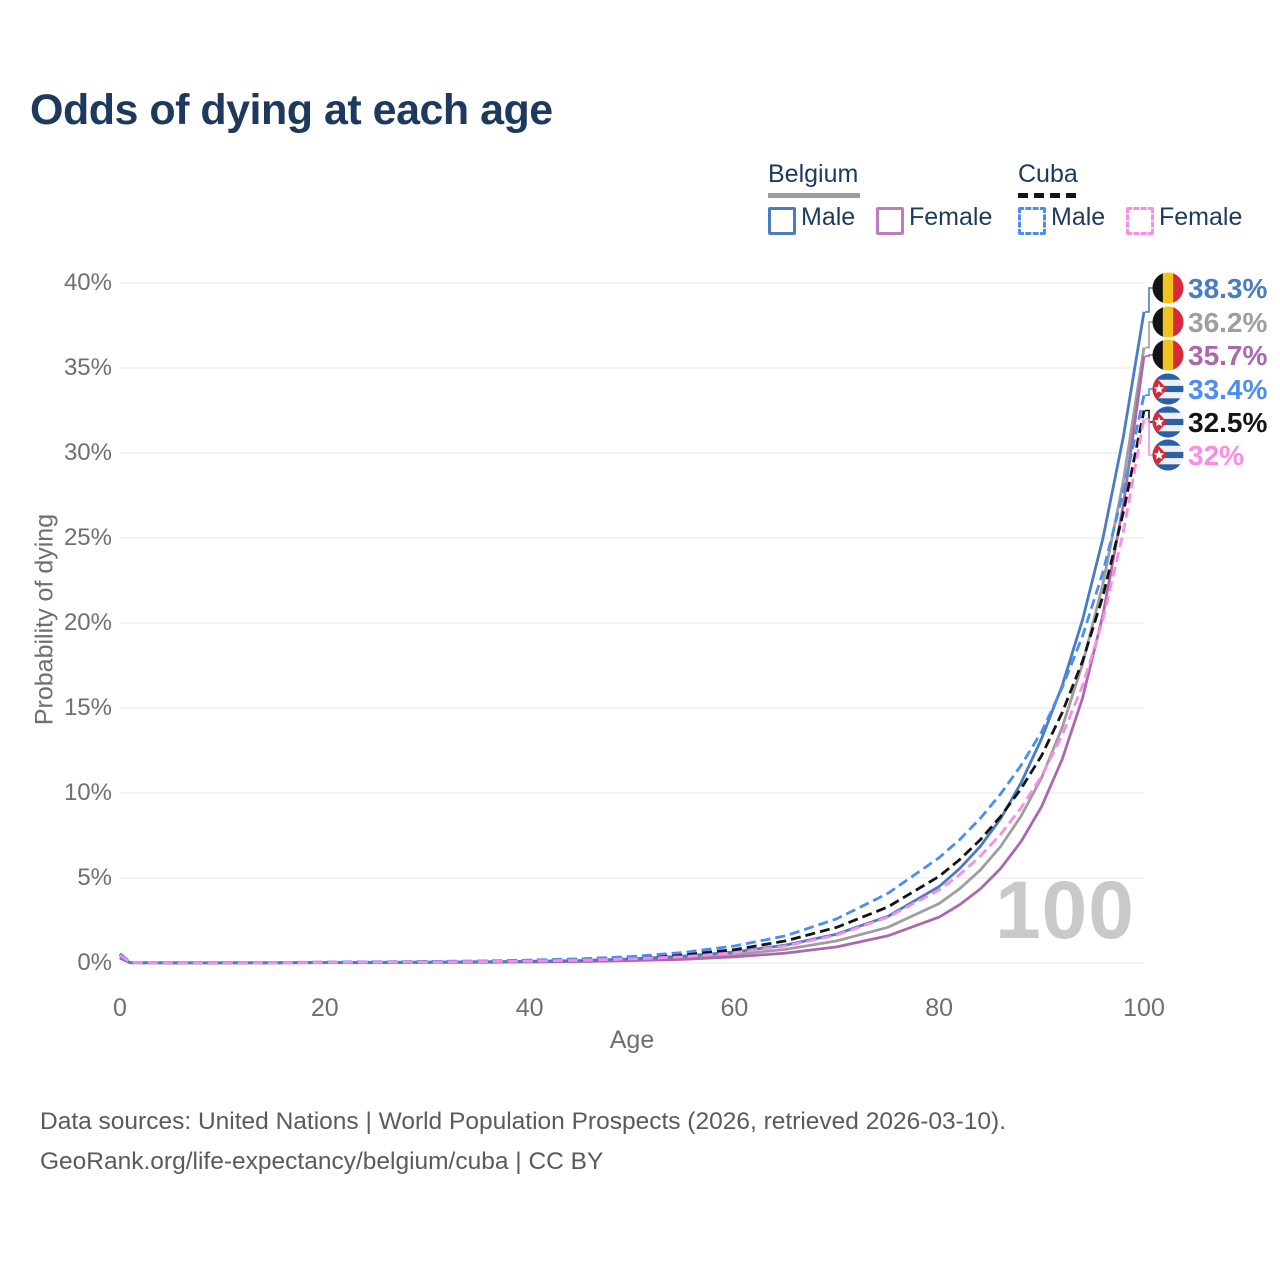  Describe the element at coordinates (734, 1008) in the screenshot. I see `x-tick-label: 60` at that location.